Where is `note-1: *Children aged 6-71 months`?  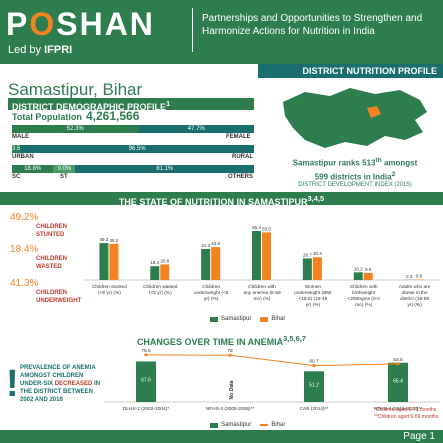
note-1: *Children aged 6-71 months is located at coordinates (405, 410).